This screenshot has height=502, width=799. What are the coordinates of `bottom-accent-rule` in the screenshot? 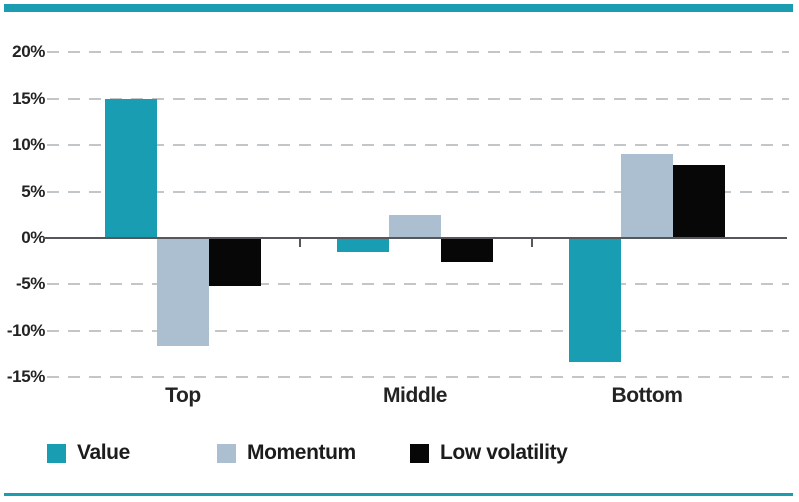 It's located at (398, 494).